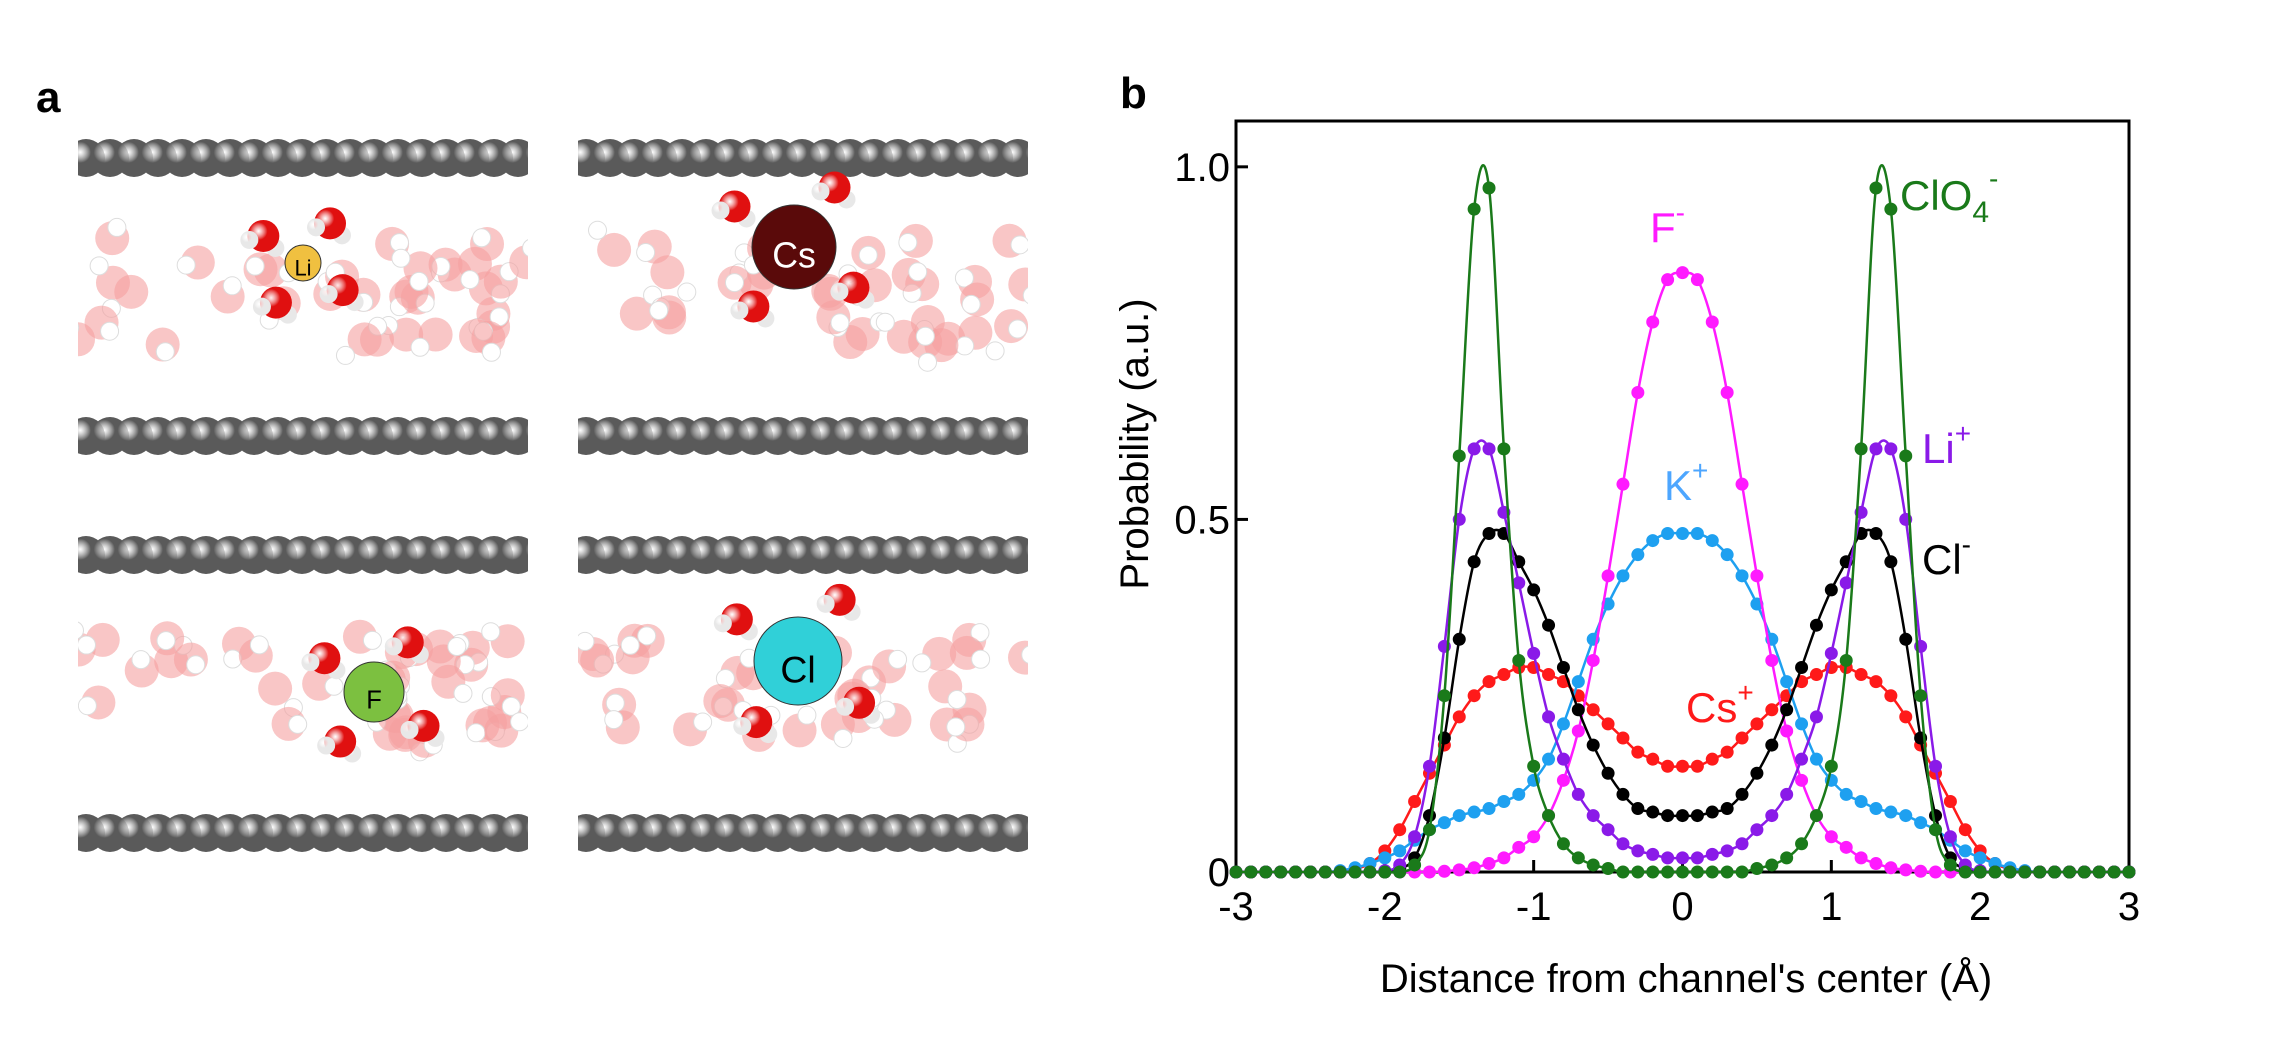 The image size is (2292, 1039). What do you see at coordinates (1682, 770) in the screenshot?
I see `series-cs` at bounding box center [1682, 770].